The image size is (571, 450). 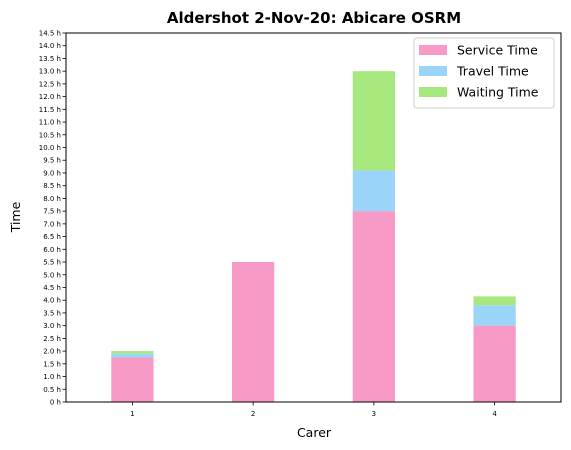 What do you see at coordinates (15, 217) in the screenshot?
I see `y-axis-label: Time` at bounding box center [15, 217].